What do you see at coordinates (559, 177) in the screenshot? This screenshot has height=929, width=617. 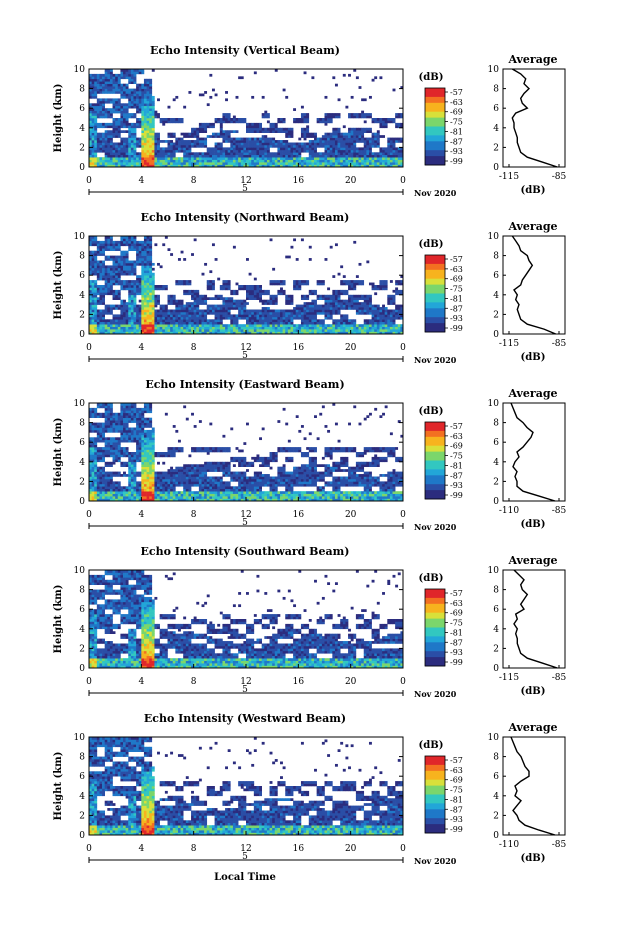 I see `average-x-tick-label: -85` at bounding box center [559, 177].